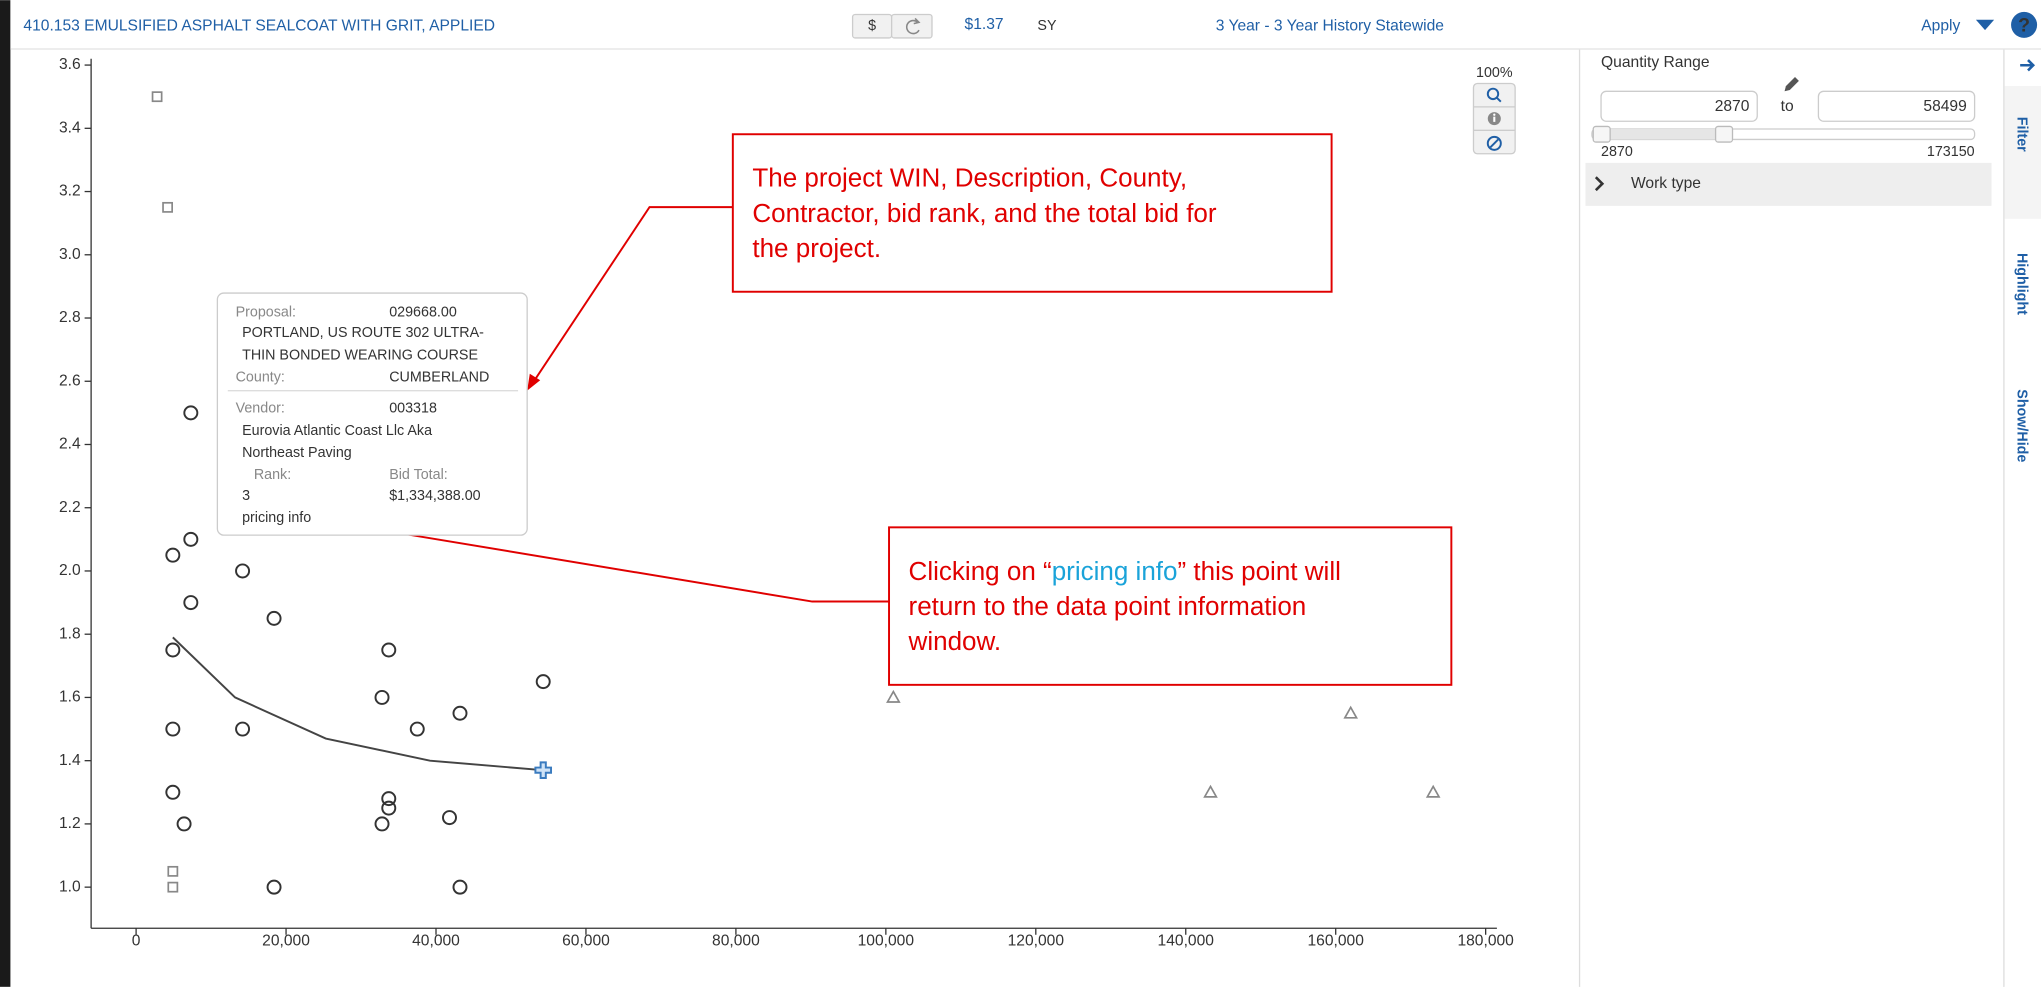 The width and height of the screenshot is (2041, 987). I want to click on reset-button, so click(1494, 143).